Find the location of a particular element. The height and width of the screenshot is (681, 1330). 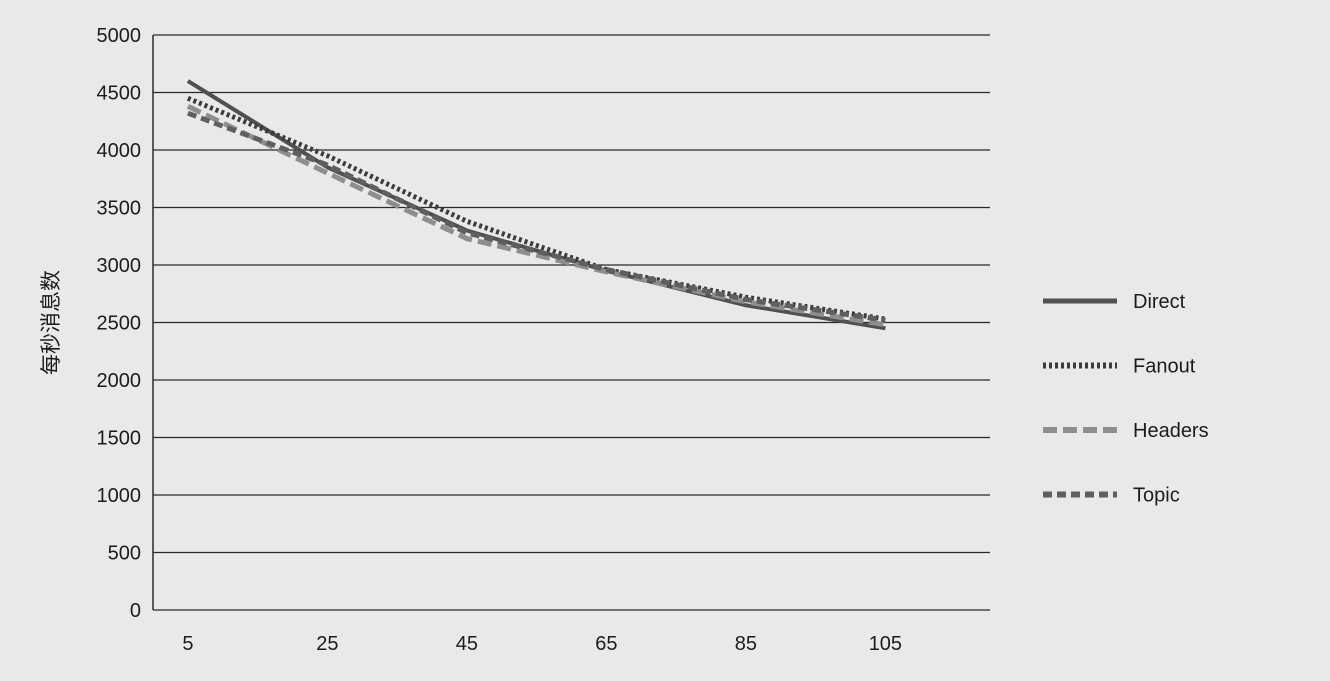

y-tick-label: 3000 is located at coordinates (119, 266).